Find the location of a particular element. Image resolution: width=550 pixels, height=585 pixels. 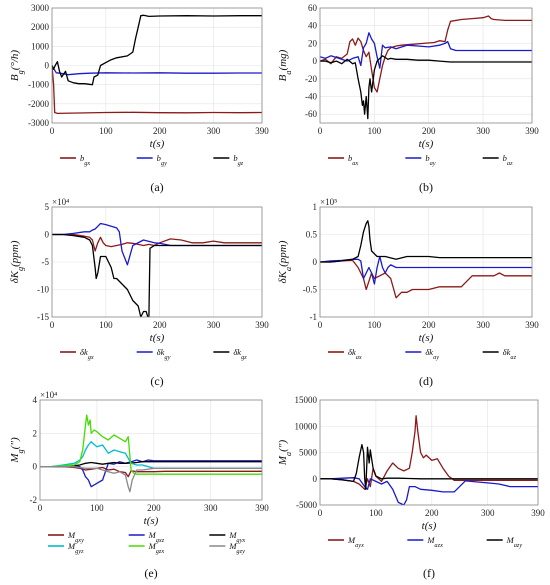

legend-entry: bay is located at coordinates (430, 160).